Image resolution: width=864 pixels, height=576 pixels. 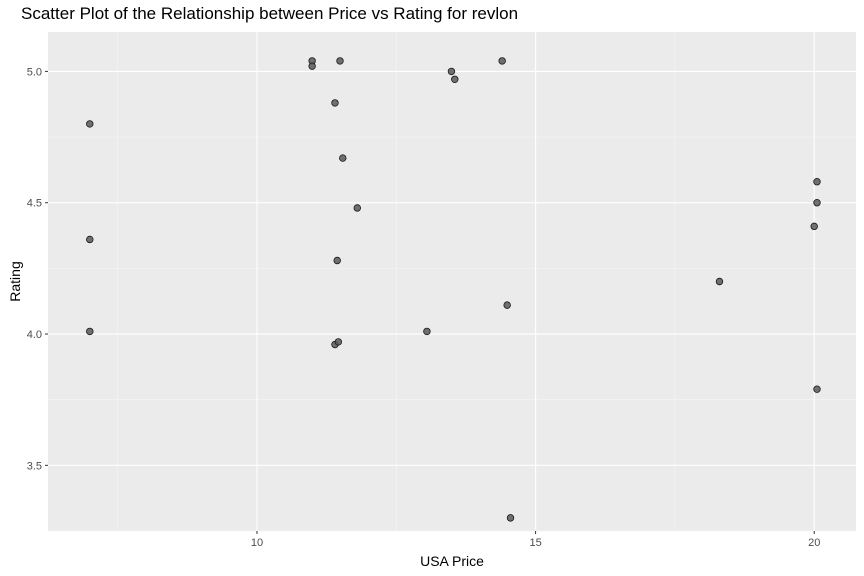 What do you see at coordinates (37, 269) in the screenshot?
I see `y-axis: 3.5 4.0 4.5 5.0` at bounding box center [37, 269].